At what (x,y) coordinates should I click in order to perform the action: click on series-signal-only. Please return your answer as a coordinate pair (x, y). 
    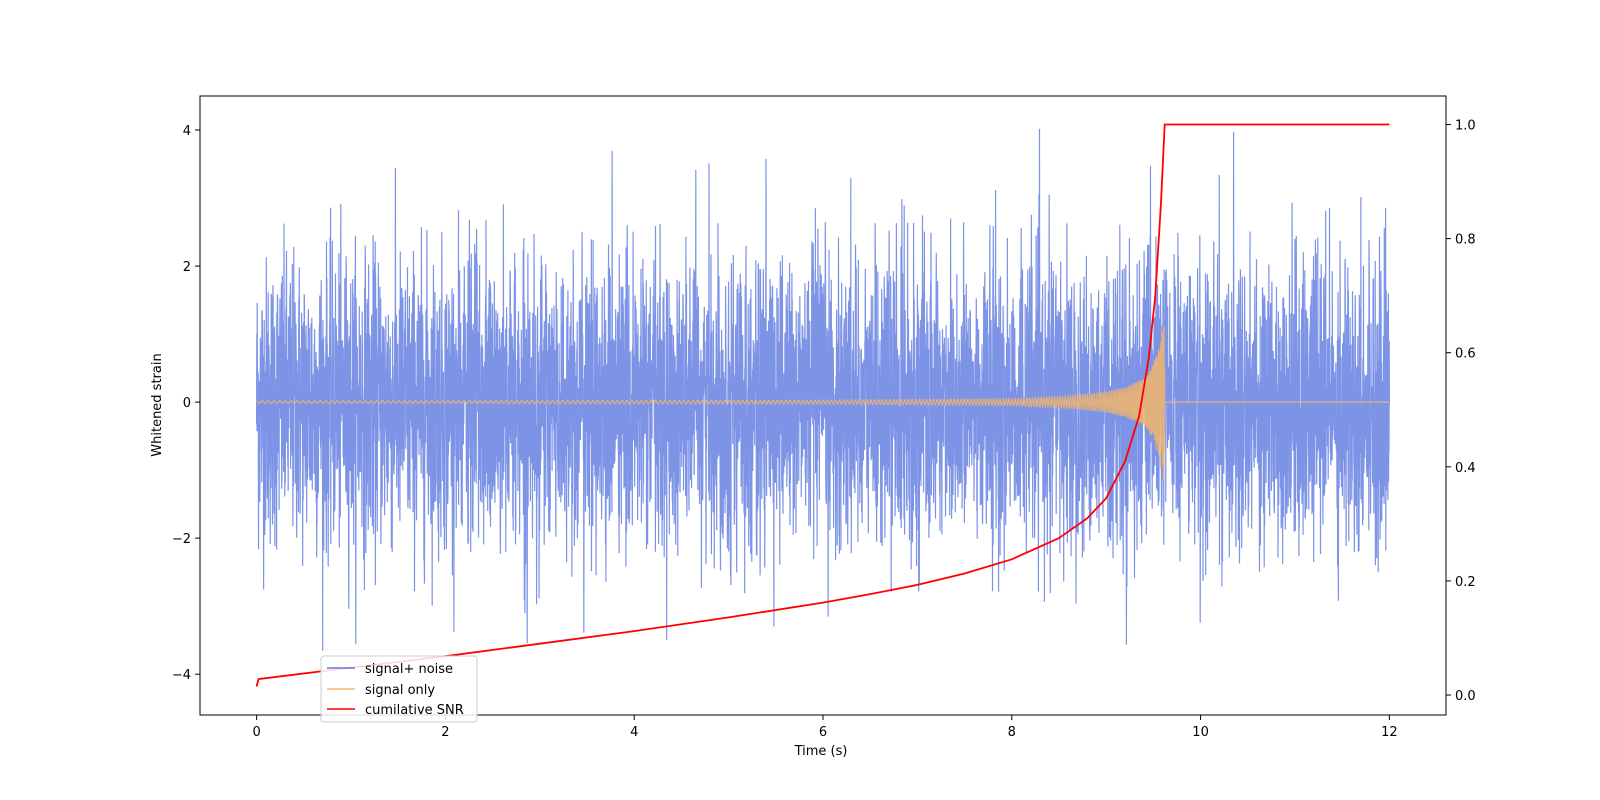
    Looking at the image, I should click on (823, 403).